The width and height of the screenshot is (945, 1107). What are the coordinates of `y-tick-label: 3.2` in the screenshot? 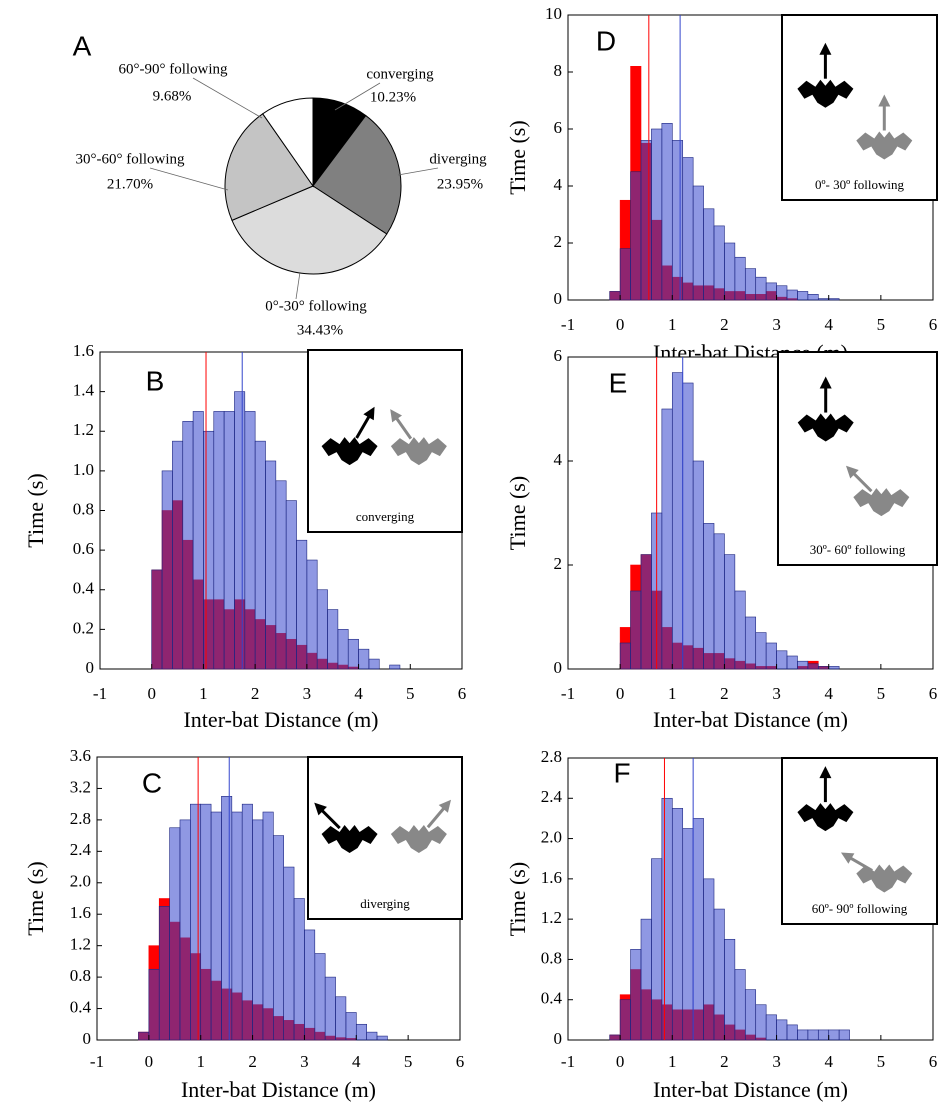 It's located at (80, 786).